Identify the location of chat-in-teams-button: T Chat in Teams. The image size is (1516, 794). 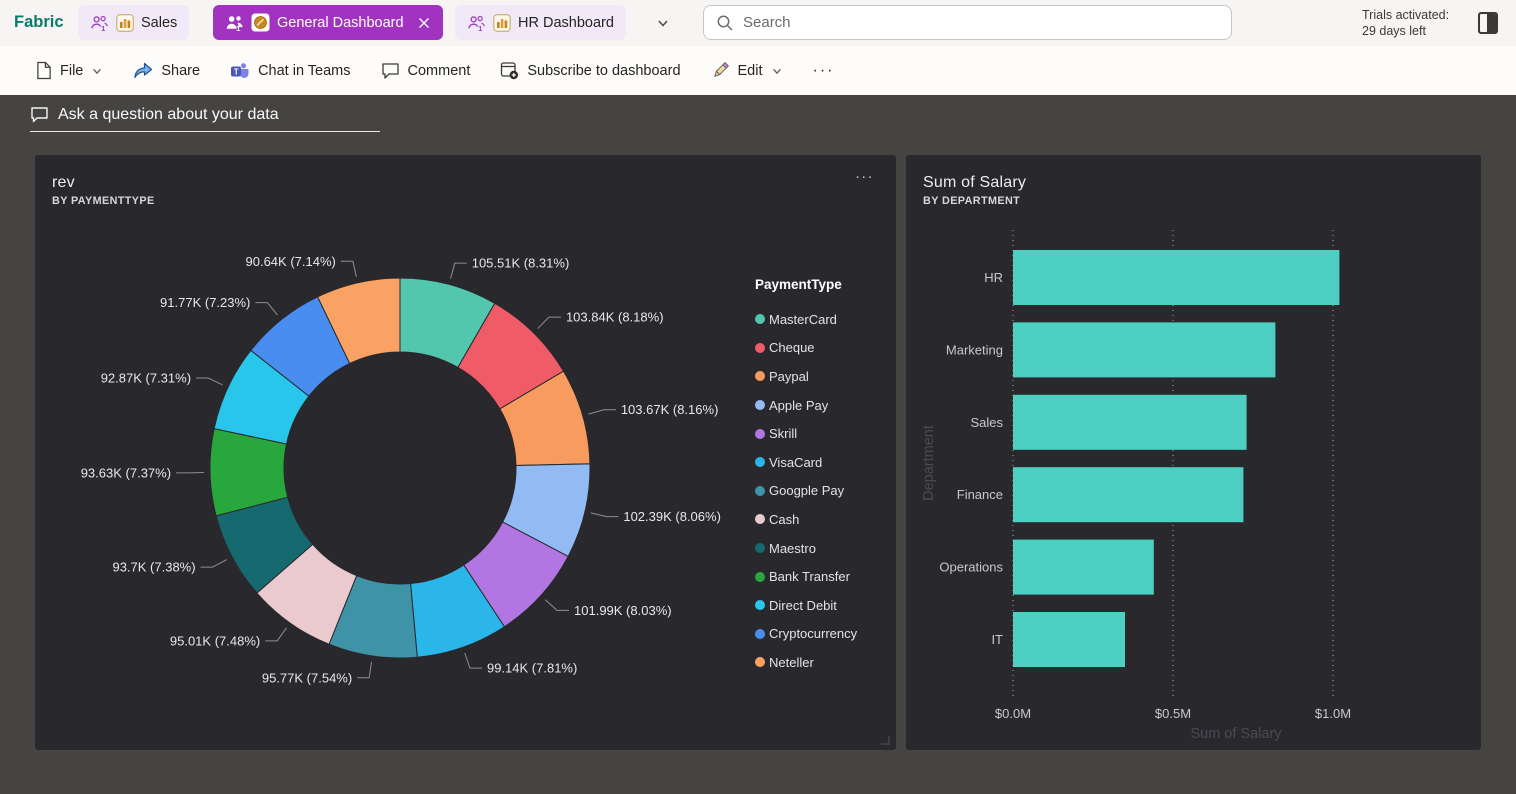
(290, 71).